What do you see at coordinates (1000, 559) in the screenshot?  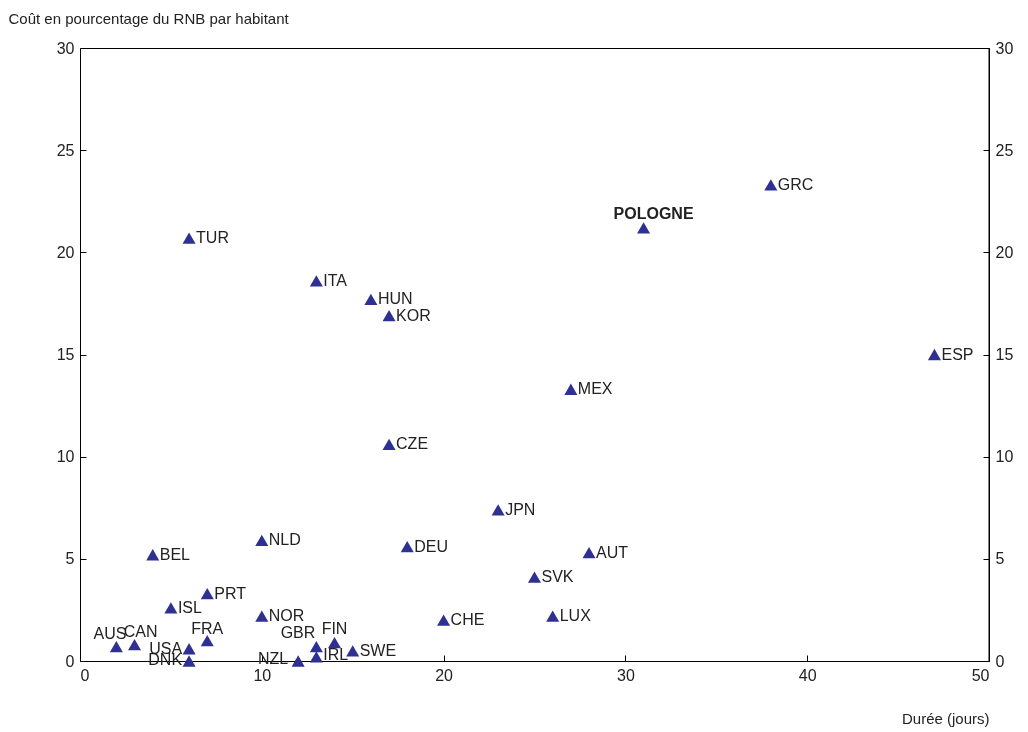 I see `y2-tick-label: 5` at bounding box center [1000, 559].